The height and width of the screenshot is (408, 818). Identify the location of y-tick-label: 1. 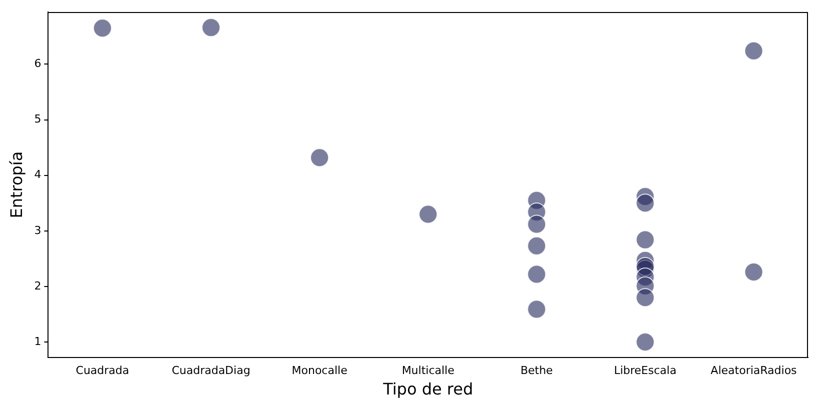
(38, 341).